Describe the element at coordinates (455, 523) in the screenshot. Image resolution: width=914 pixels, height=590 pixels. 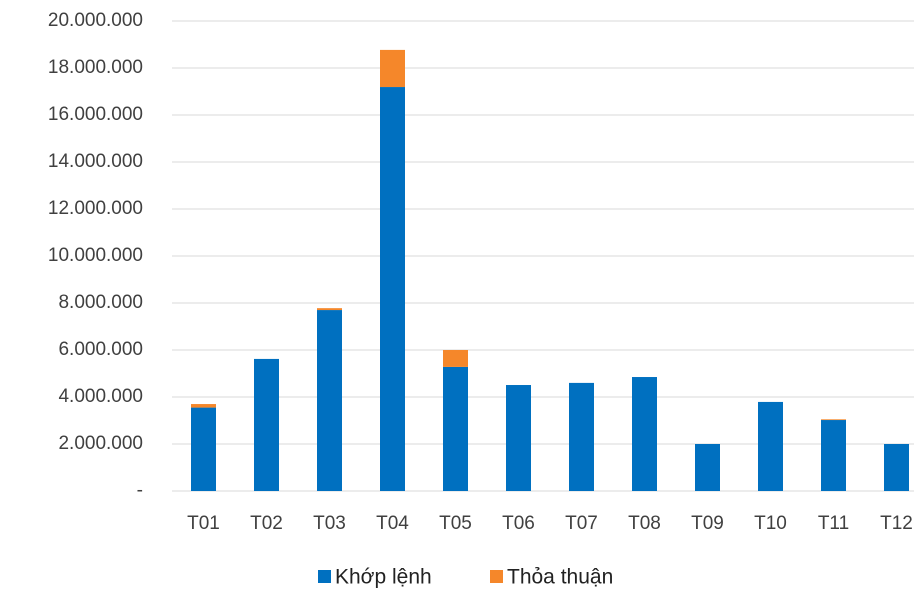
I see `x-tick-label: T05` at that location.